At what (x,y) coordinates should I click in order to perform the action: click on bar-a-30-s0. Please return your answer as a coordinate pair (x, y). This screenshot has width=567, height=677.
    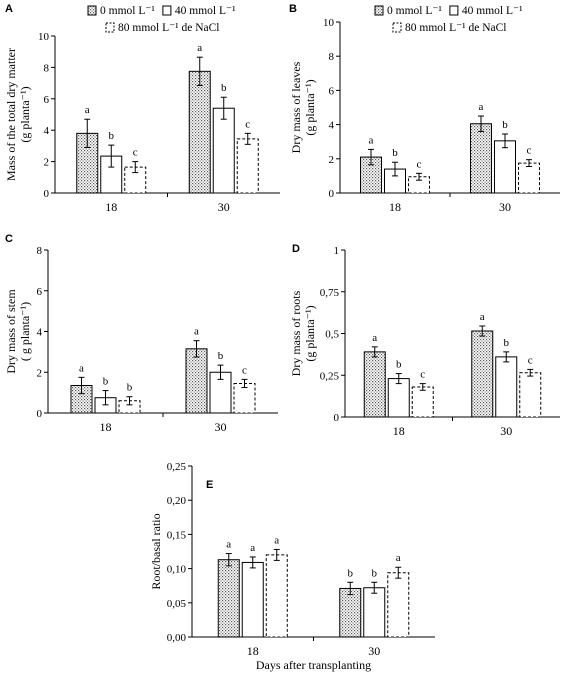
    Looking at the image, I should click on (199, 132).